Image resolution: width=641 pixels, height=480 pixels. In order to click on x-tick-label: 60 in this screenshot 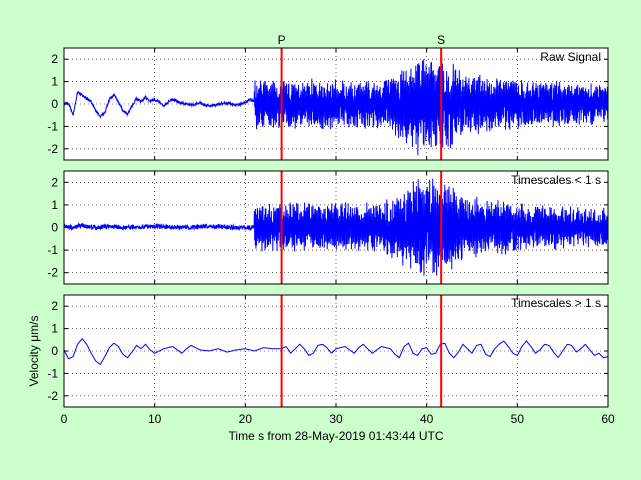, I will do `click(608, 419)`.